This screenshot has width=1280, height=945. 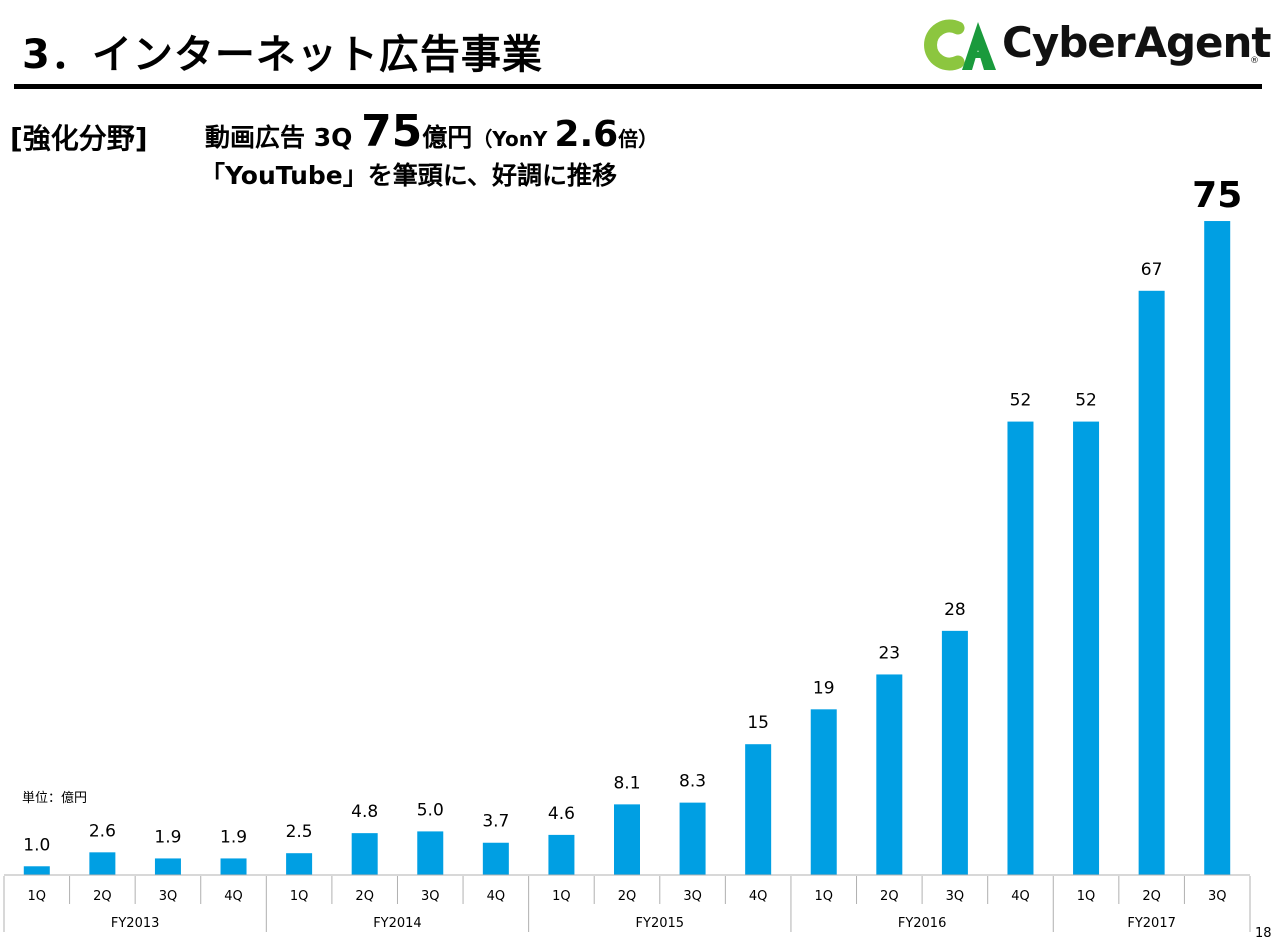 I want to click on data-label: 2.5, so click(x=299, y=832).